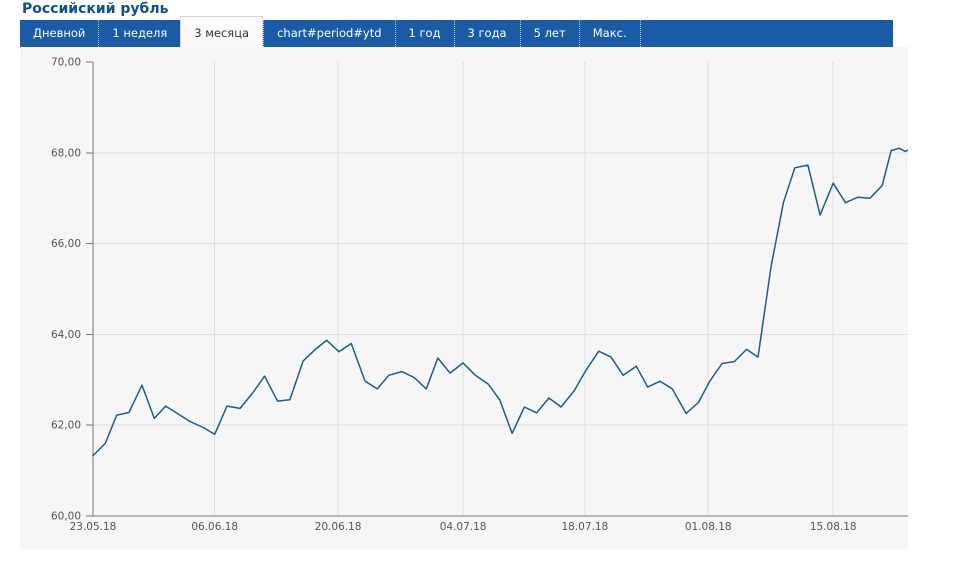 The image size is (954, 574). I want to click on tab-daily: Дневной, so click(59, 33).